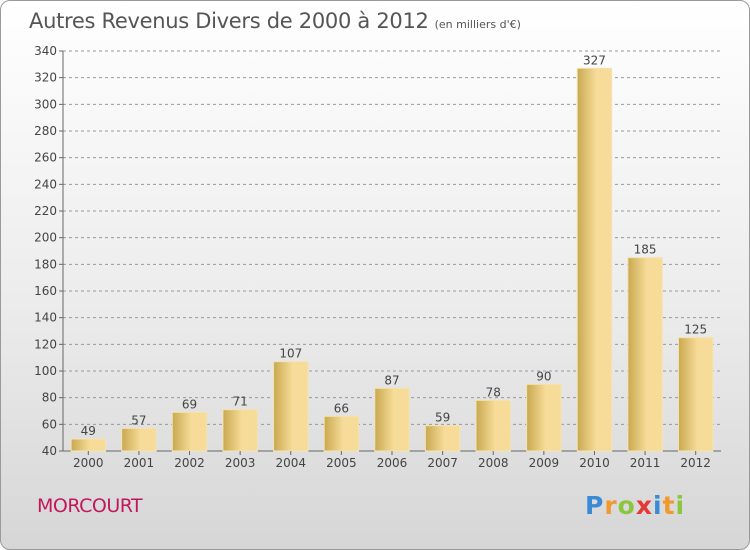 This screenshot has width=750, height=550. What do you see at coordinates (341, 463) in the screenshot?
I see `x-tick-label: 2005` at bounding box center [341, 463].